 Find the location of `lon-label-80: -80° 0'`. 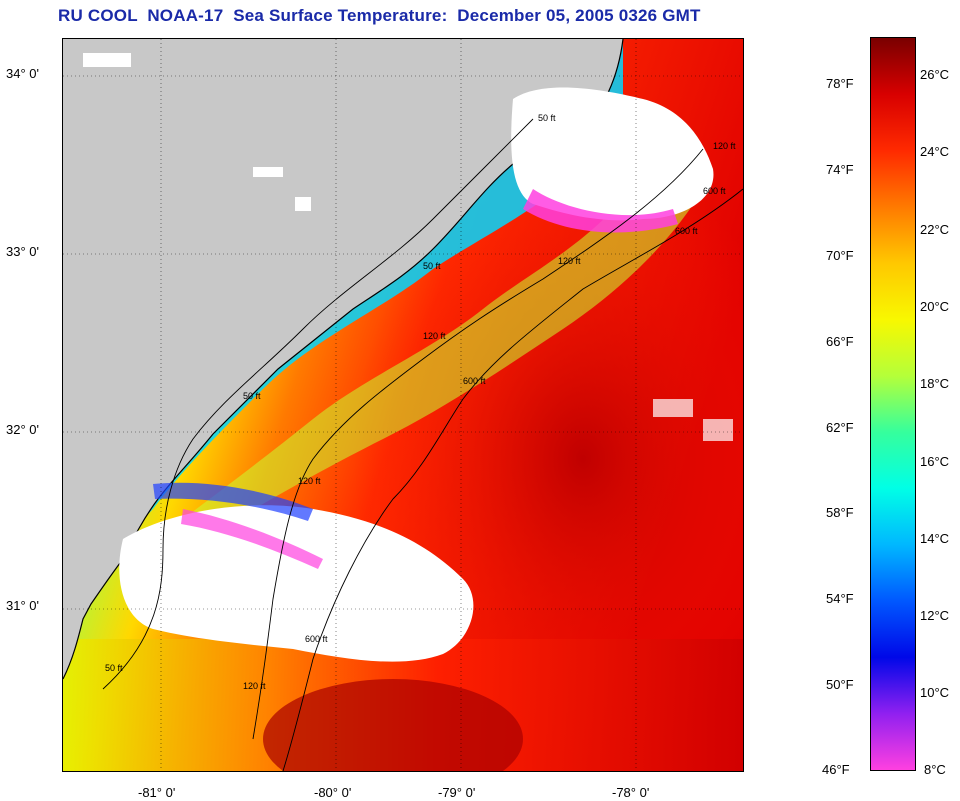

lon-label-80: -80° 0' is located at coordinates (333, 792).